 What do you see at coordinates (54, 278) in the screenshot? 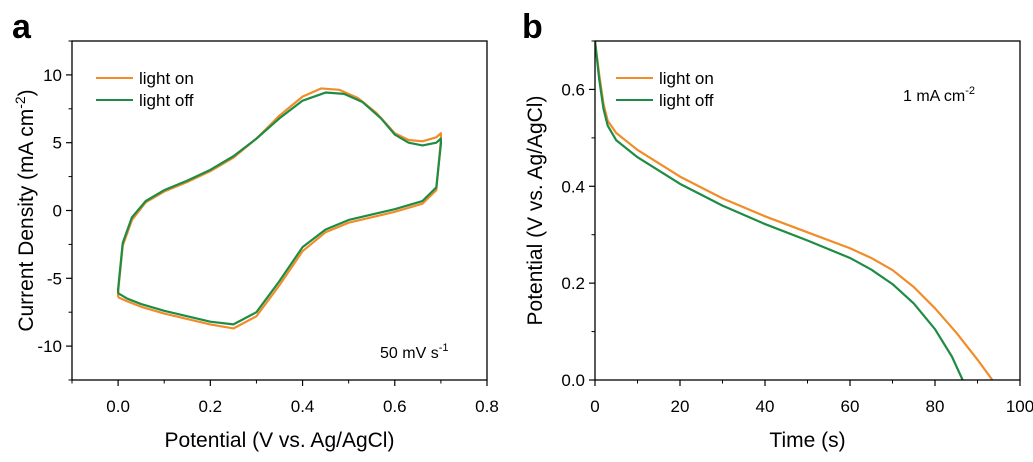
I see `panel-a-y-tick-label: -5` at bounding box center [54, 278].